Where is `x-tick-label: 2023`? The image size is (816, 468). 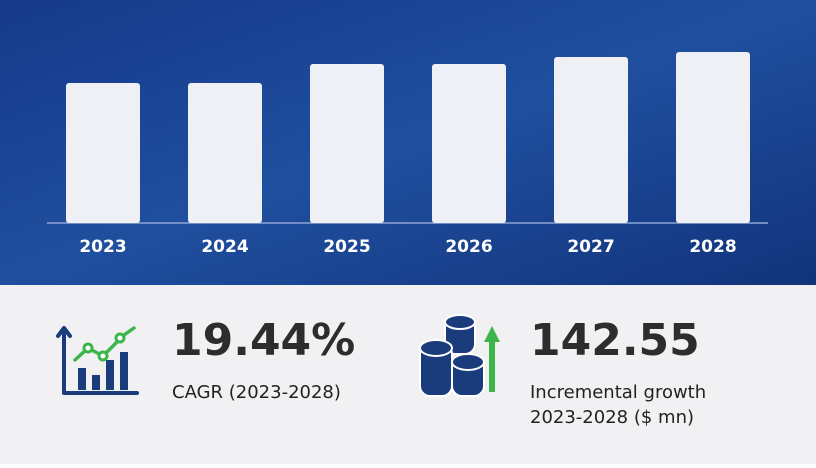 x-tick-label: 2023 is located at coordinates (102, 247).